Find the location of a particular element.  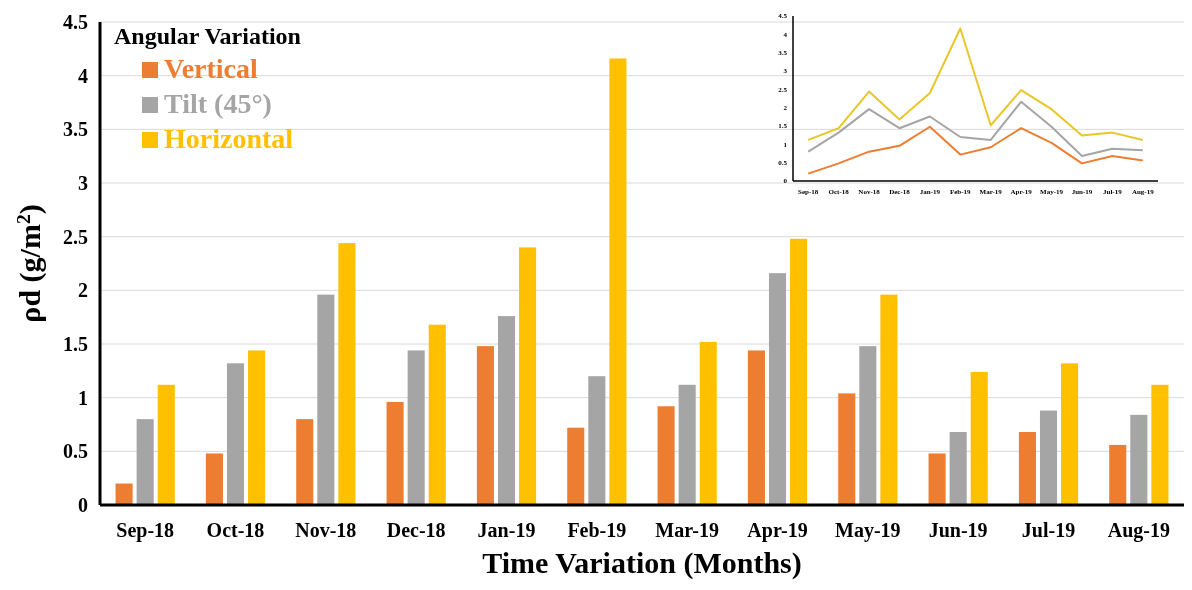

x-axis-title: Time Variation (Months) is located at coordinates (642, 563).